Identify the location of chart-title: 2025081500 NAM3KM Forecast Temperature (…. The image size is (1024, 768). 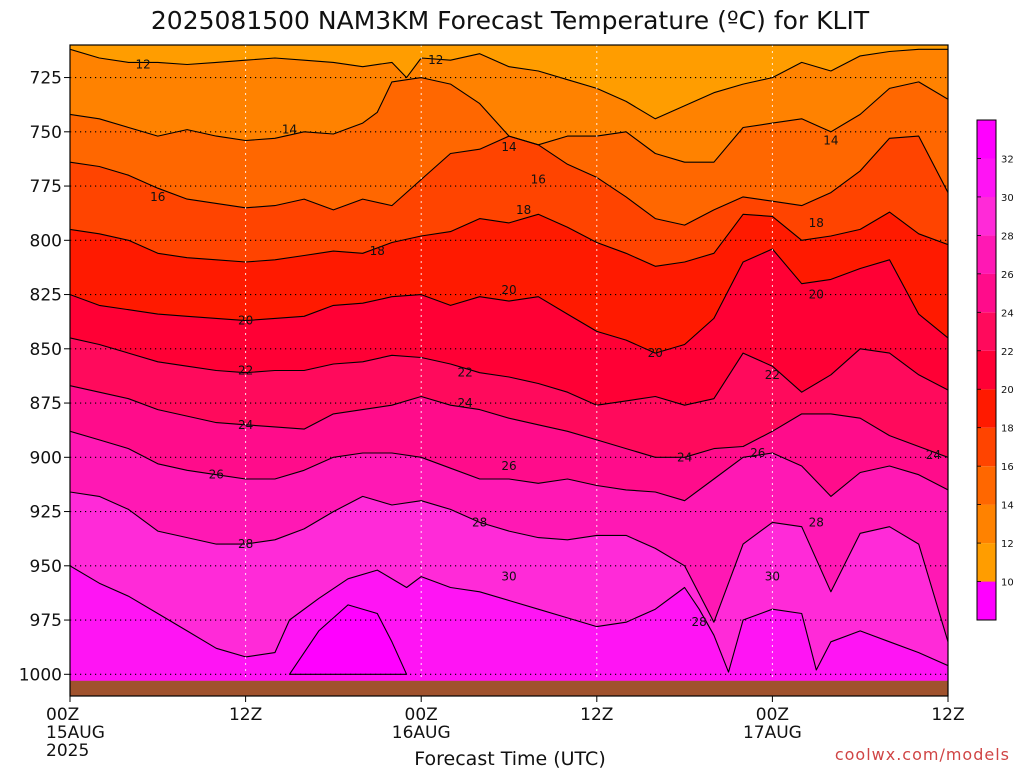
(510, 20).